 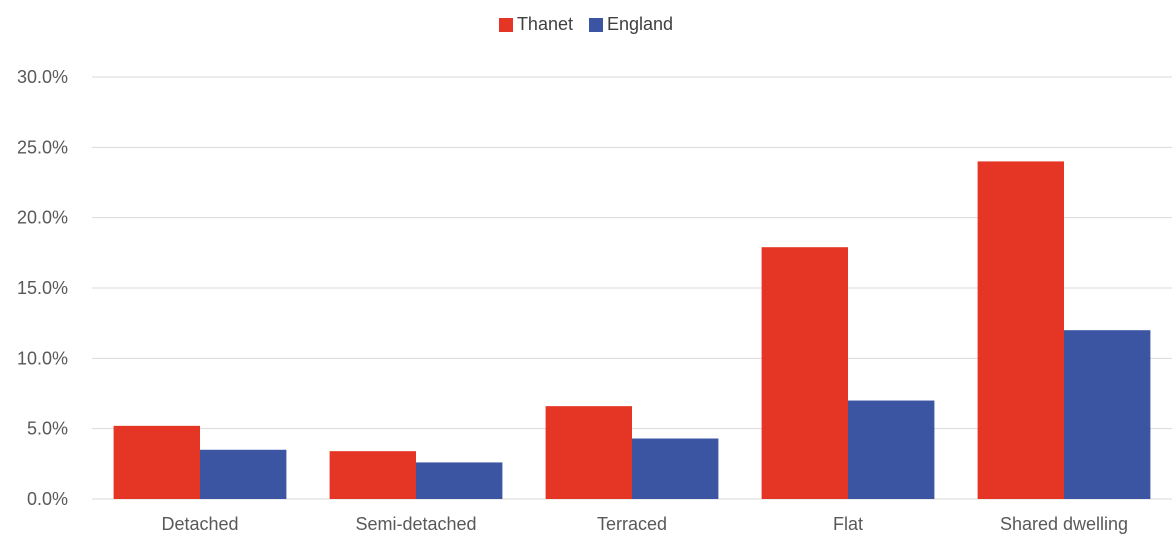 I want to click on legend-item-thanet: Thanet, so click(x=535, y=24).